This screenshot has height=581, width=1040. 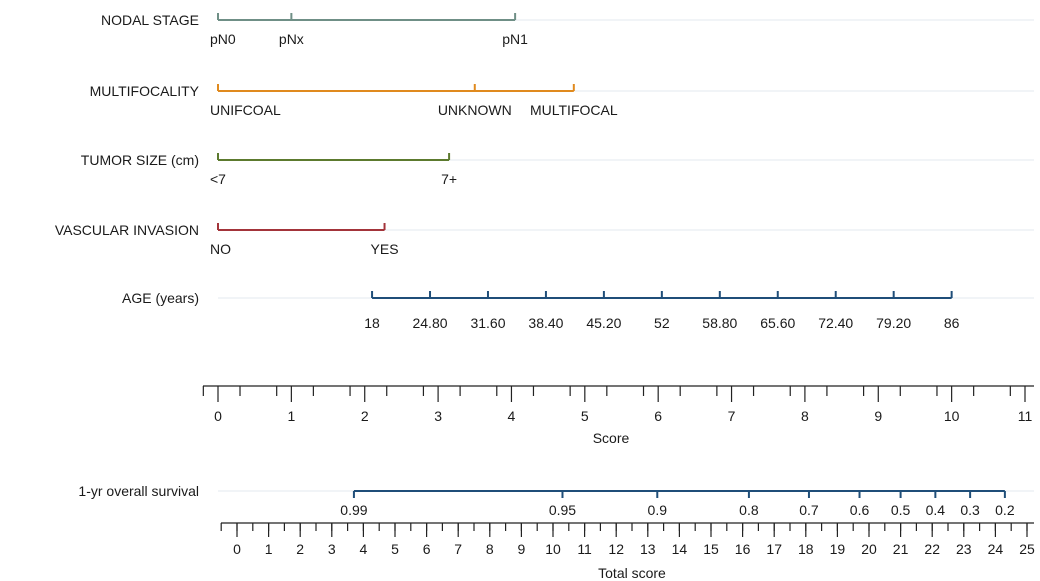 I want to click on total-tick-label: 10, so click(x=553, y=549).